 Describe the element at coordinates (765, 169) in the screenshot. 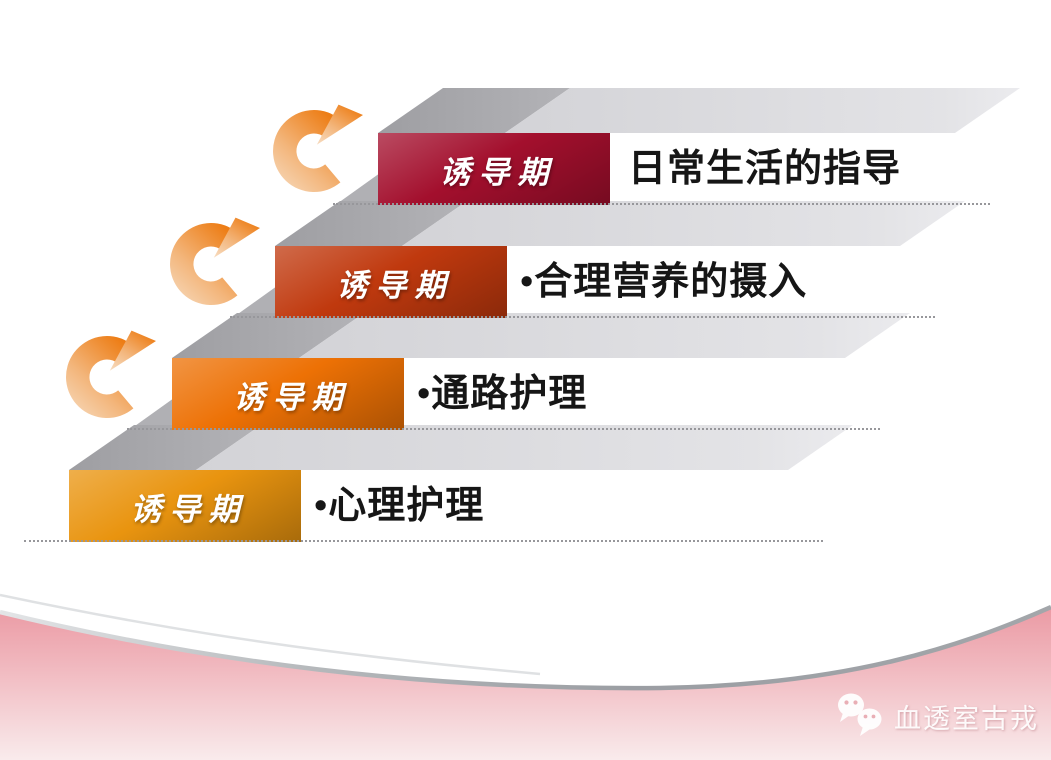

I see `step-description: 日常生活的指导` at that location.